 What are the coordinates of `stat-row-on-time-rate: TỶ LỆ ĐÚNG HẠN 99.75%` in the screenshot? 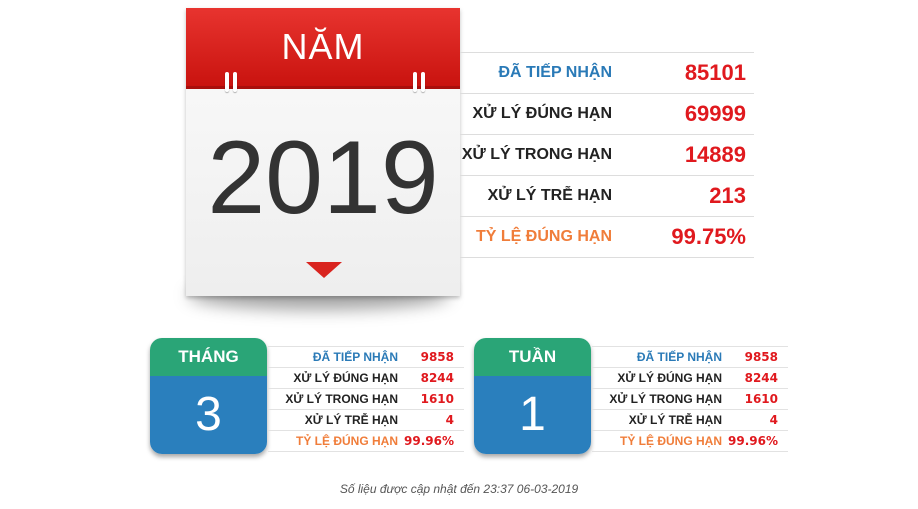 It's located at (607, 237).